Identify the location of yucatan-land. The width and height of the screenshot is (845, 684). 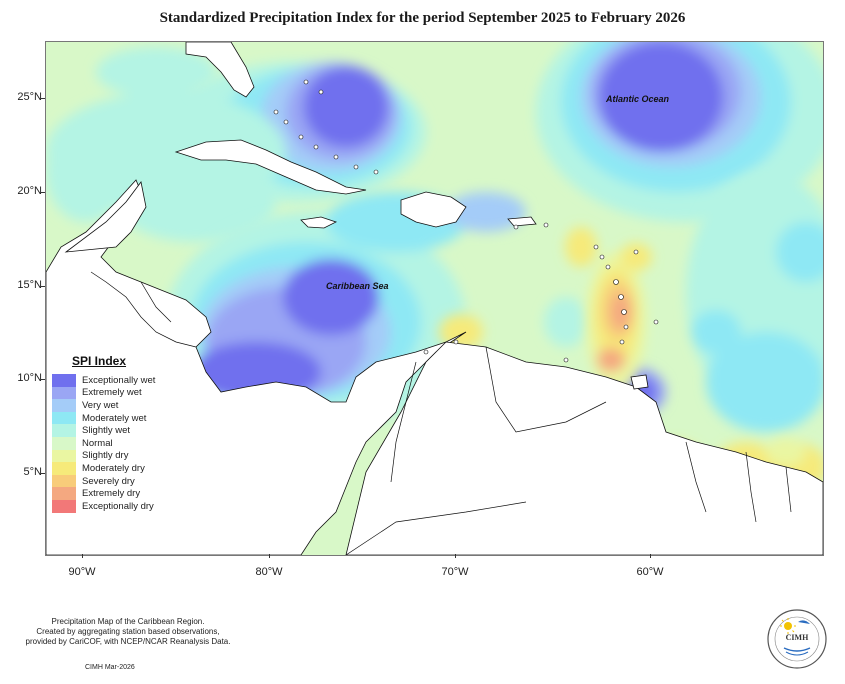
(105, 217).